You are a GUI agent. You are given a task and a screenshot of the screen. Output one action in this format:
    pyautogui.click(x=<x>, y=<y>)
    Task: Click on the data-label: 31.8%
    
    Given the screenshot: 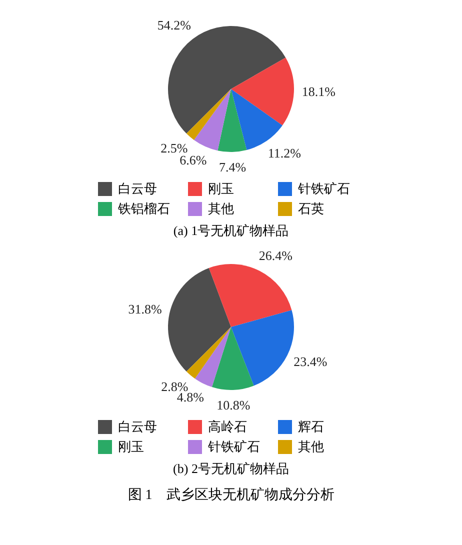 What is the action you would take?
    pyautogui.click(x=145, y=309)
    